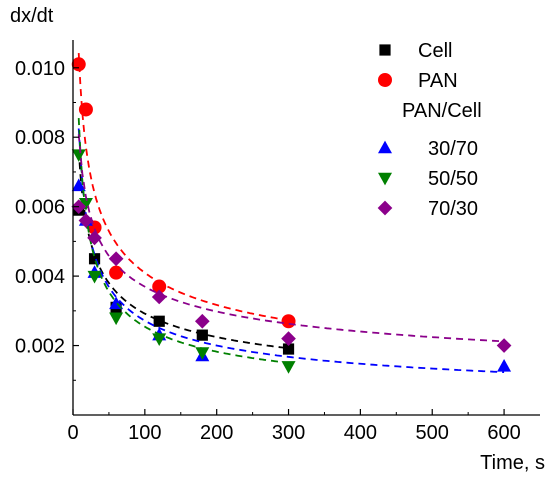 This screenshot has width=550, height=482. I want to click on x-tick-label: 200, so click(216, 433).